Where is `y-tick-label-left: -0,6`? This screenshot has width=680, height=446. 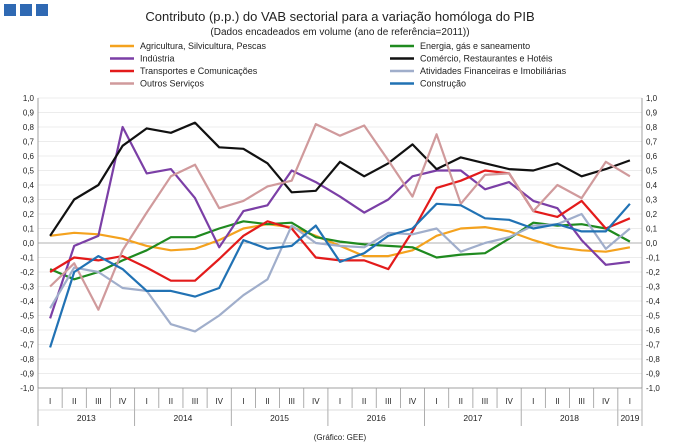 y-tick-label-left: -0,6 is located at coordinates (27, 330).